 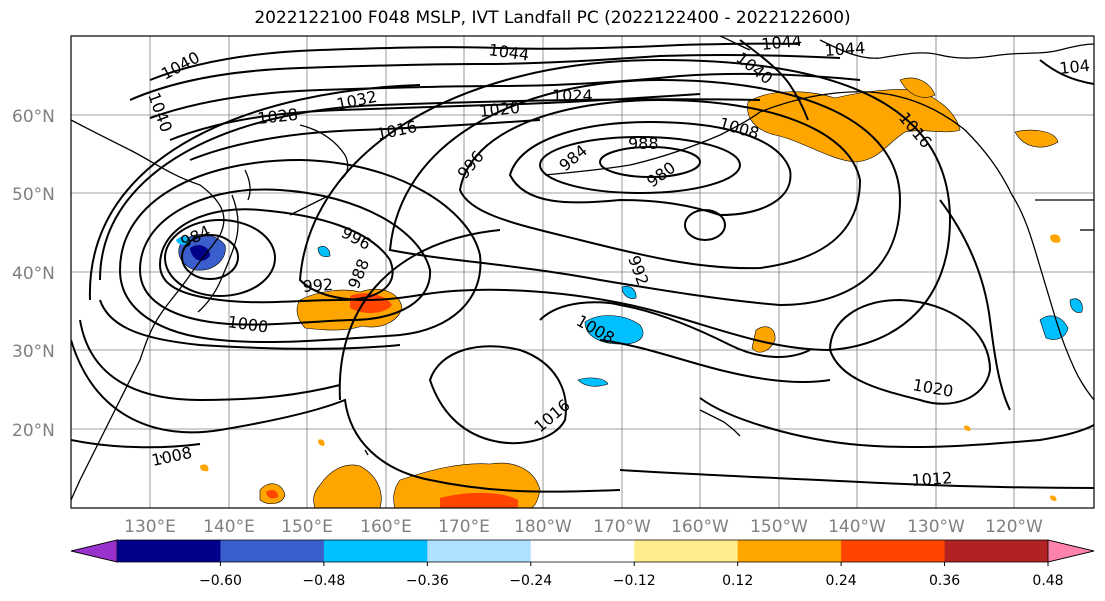 What do you see at coordinates (700, 527) in the screenshot?
I see `lon-label: 160°W` at bounding box center [700, 527].